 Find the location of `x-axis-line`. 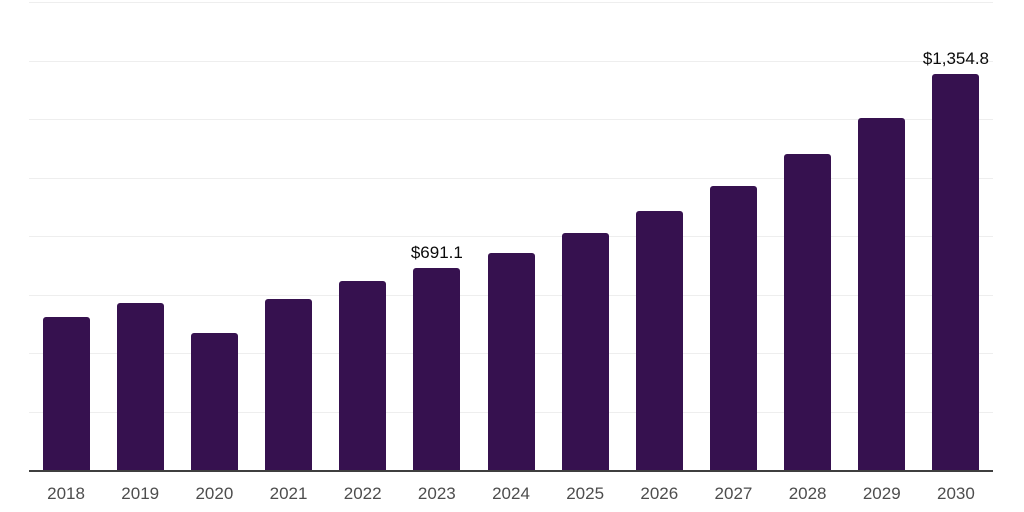

x-axis-line is located at coordinates (511, 471).